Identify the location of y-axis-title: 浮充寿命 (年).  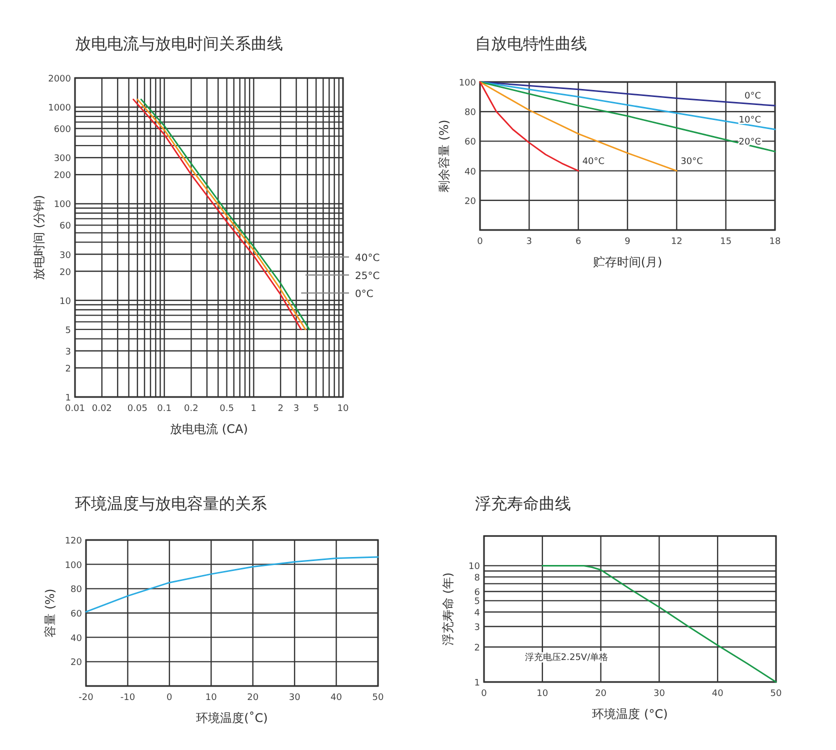
(448, 609).